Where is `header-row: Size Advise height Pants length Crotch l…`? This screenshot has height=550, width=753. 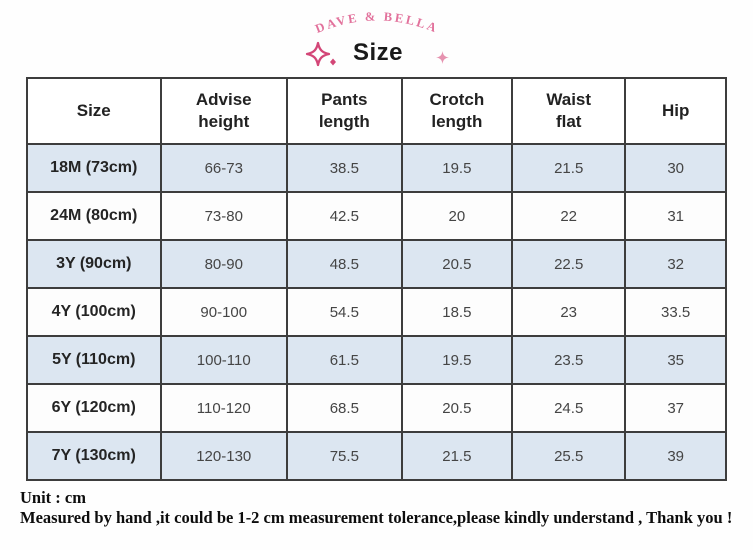
header-row: Size Advise height Pants length Crotch l… is located at coordinates (376, 111).